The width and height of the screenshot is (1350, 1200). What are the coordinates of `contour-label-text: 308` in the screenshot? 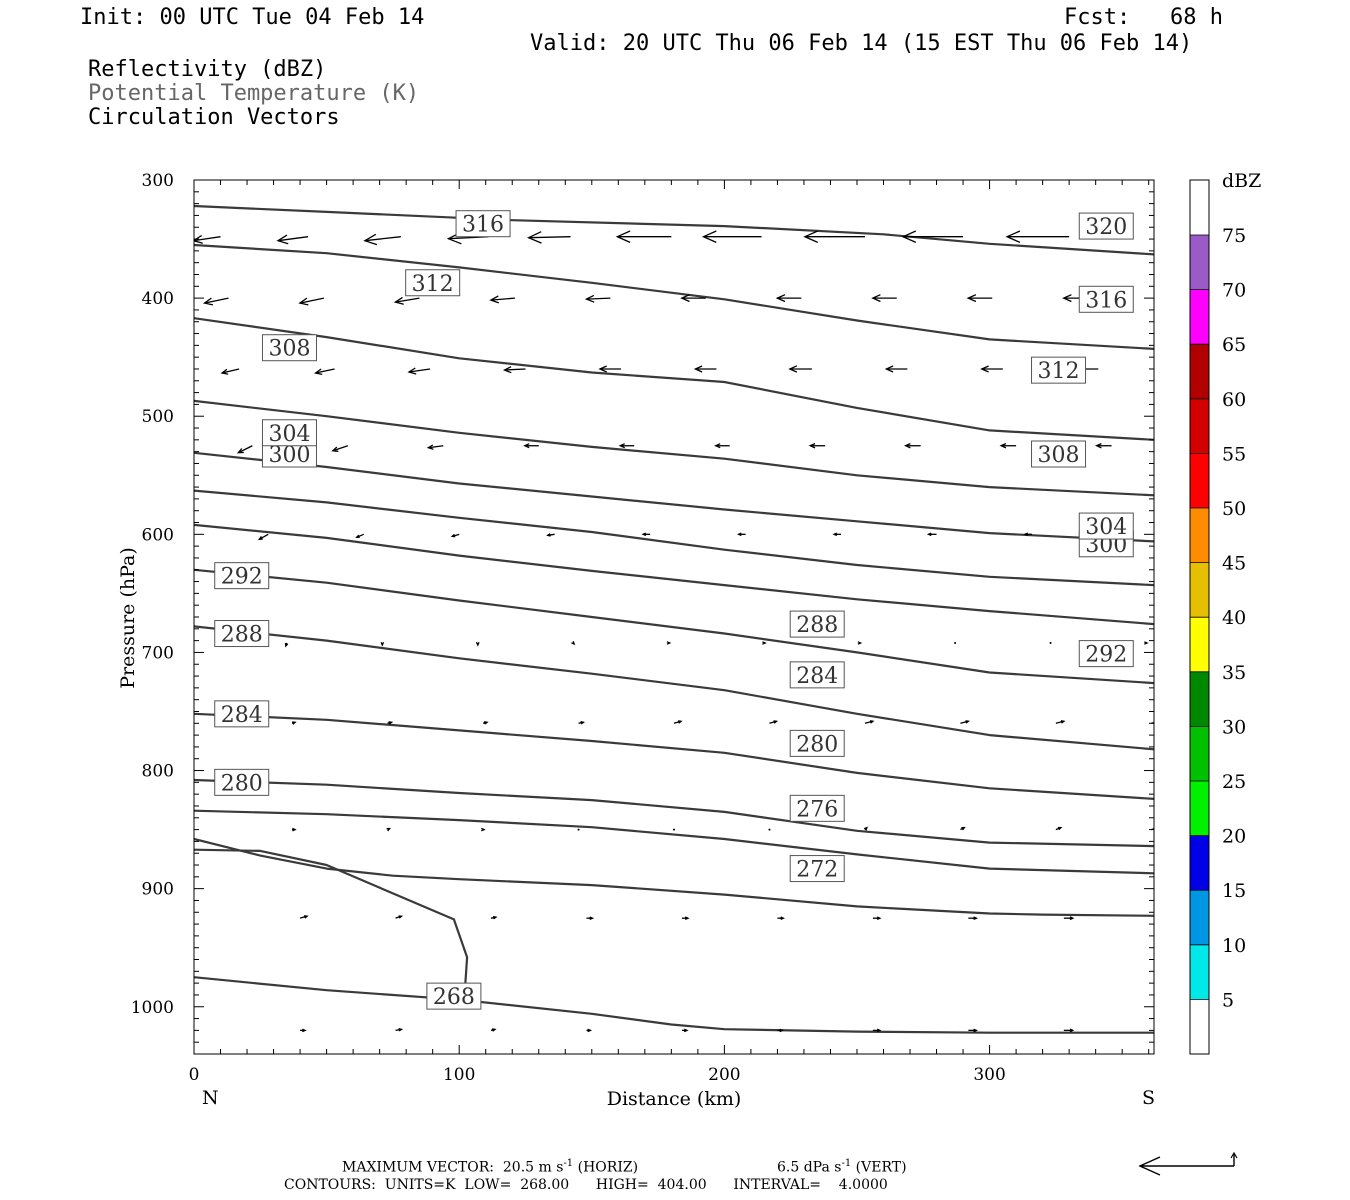 It's located at (1059, 455).